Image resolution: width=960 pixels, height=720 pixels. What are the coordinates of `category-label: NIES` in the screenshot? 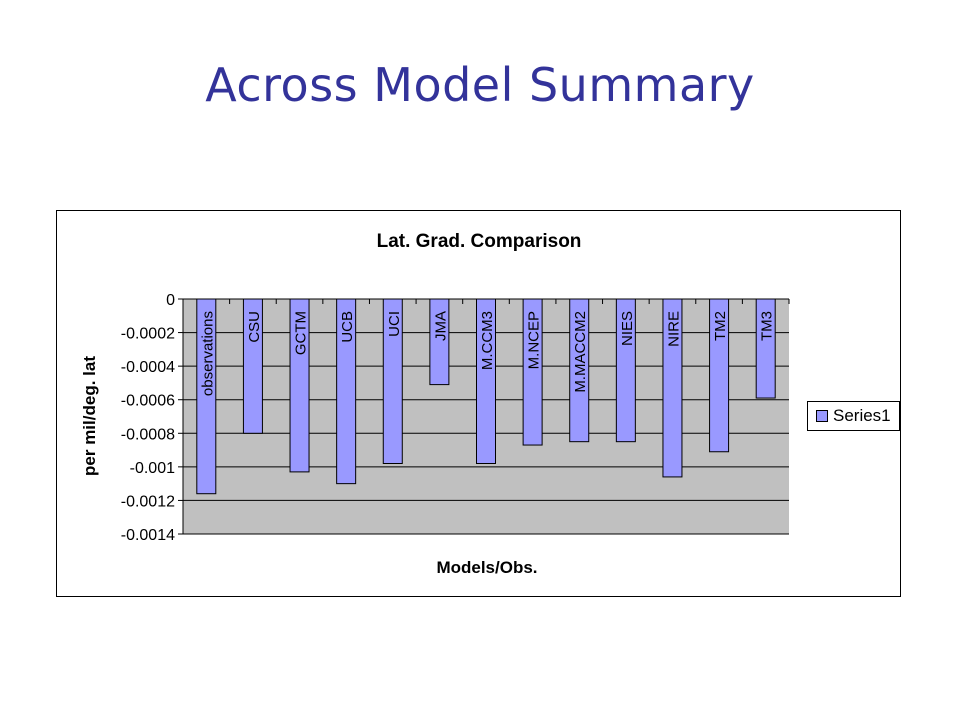 It's located at (627, 328).